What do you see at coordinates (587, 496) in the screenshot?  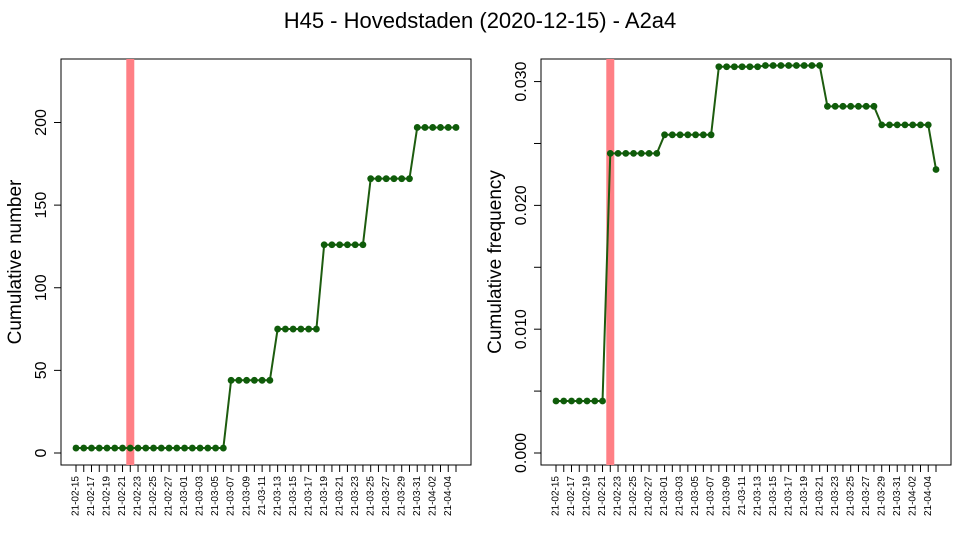 I see `x-tick-label: 21-02-19` at bounding box center [587, 496].